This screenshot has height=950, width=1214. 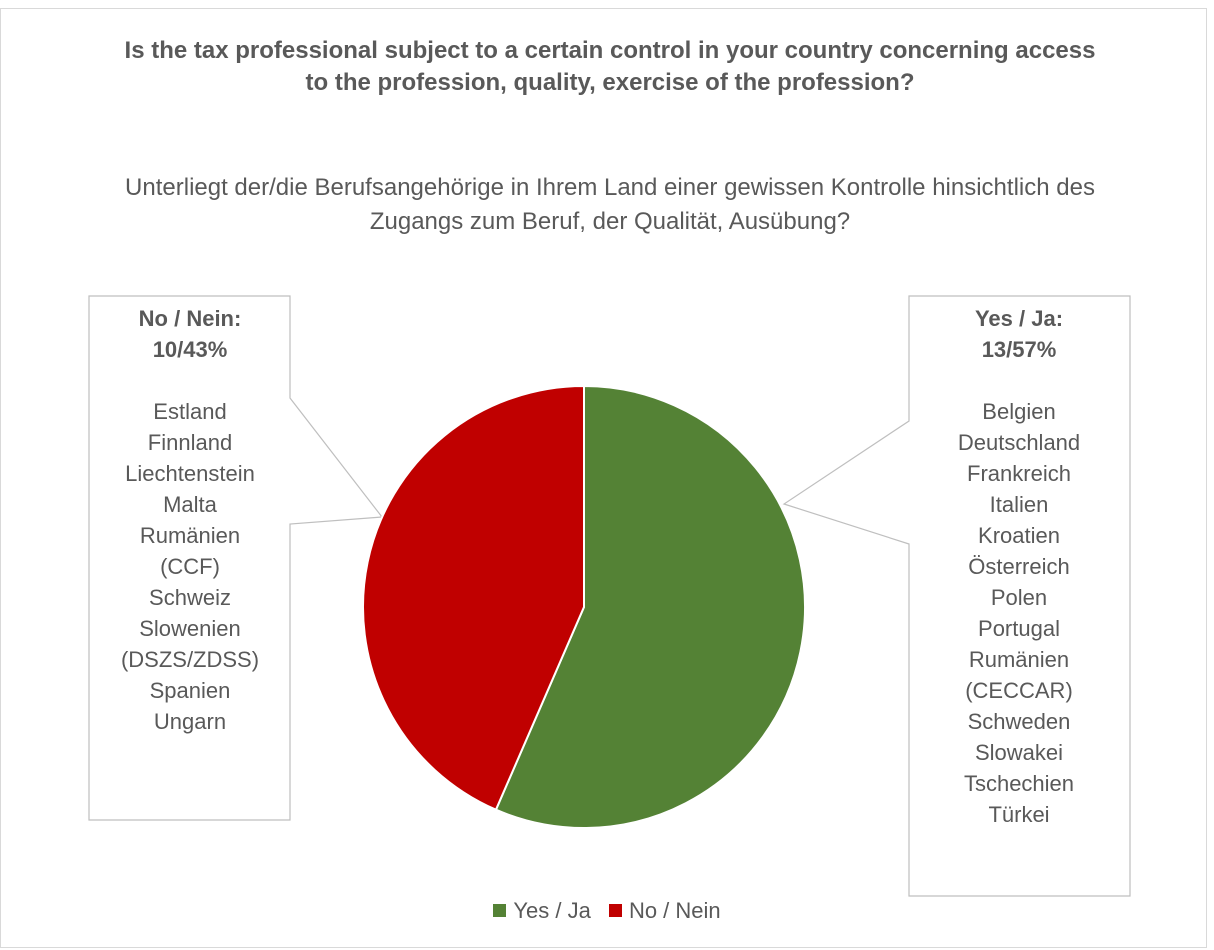 I want to click on no-country: Malta, so click(x=190, y=504).